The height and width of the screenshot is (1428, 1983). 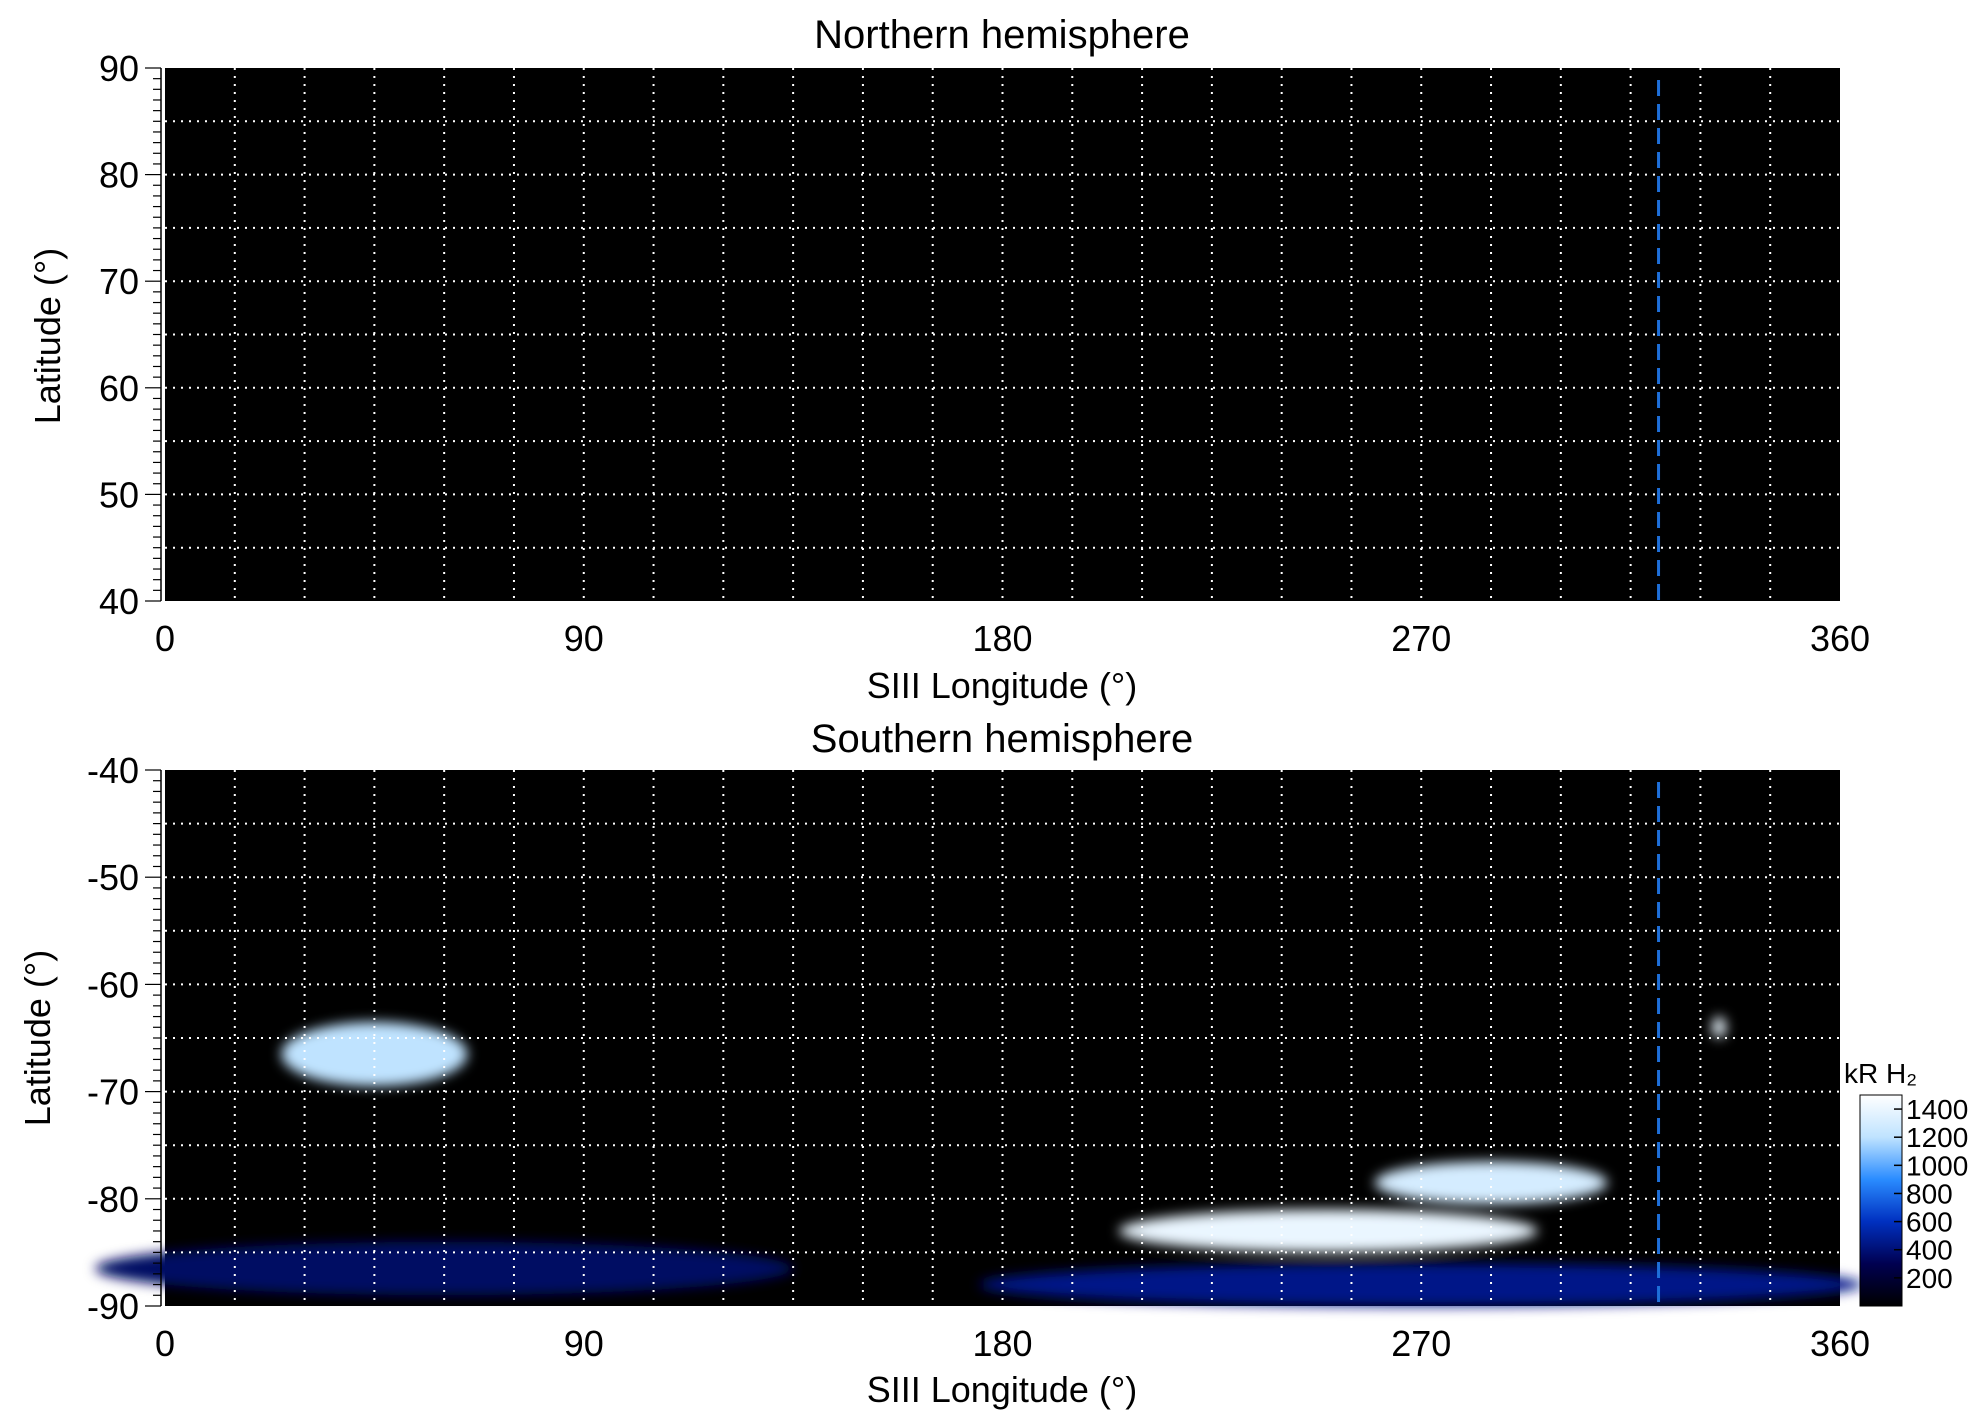 What do you see at coordinates (1937, 1137) in the screenshot?
I see `colorbar-tick-label: 1200` at bounding box center [1937, 1137].